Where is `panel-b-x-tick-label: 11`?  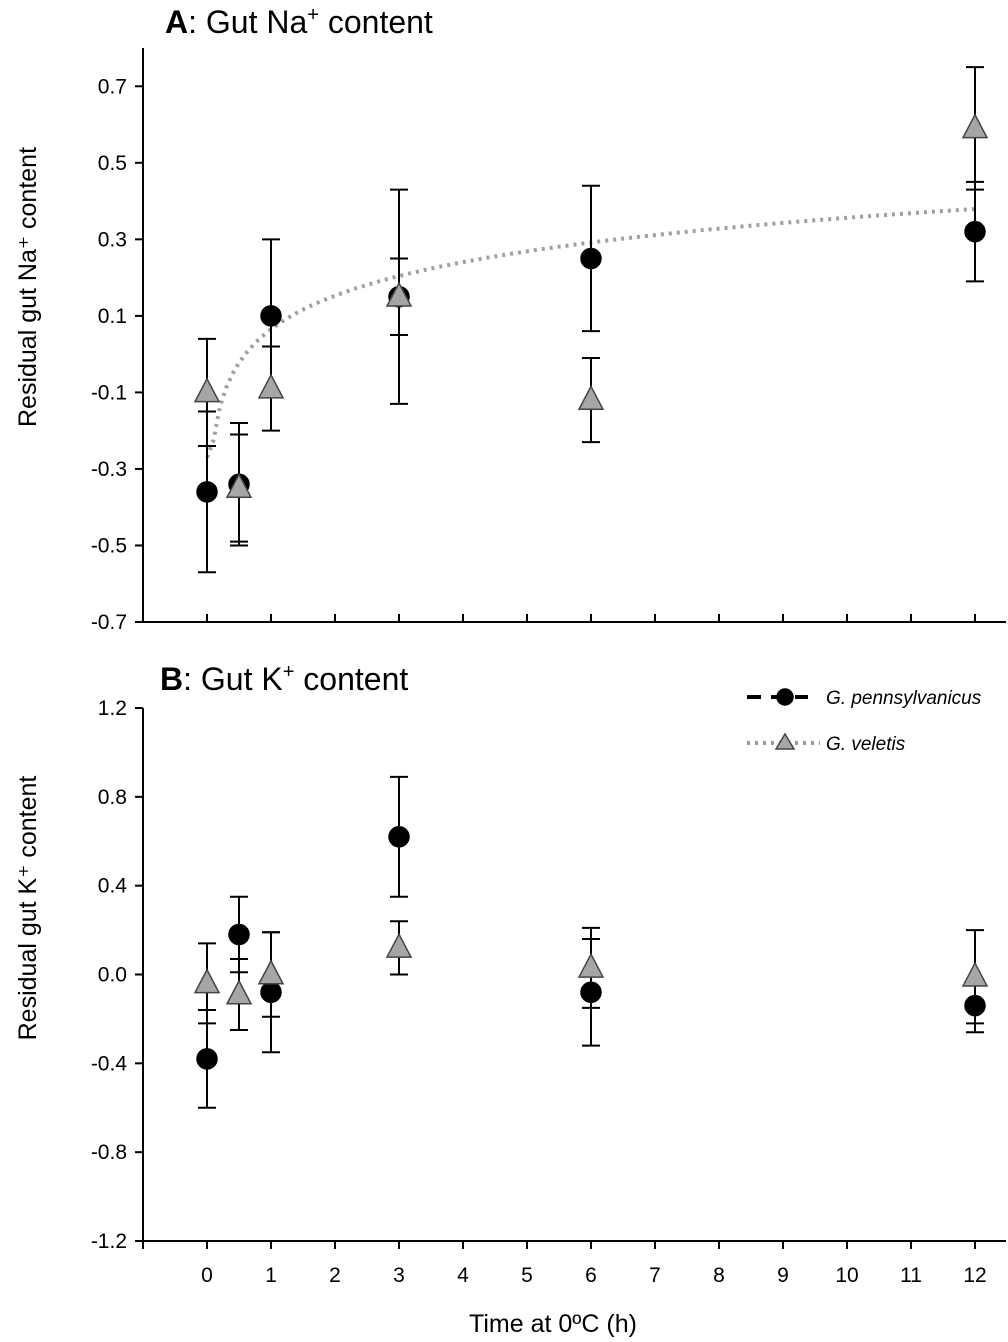
panel-b-x-tick-label: 11 is located at coordinates (911, 1275).